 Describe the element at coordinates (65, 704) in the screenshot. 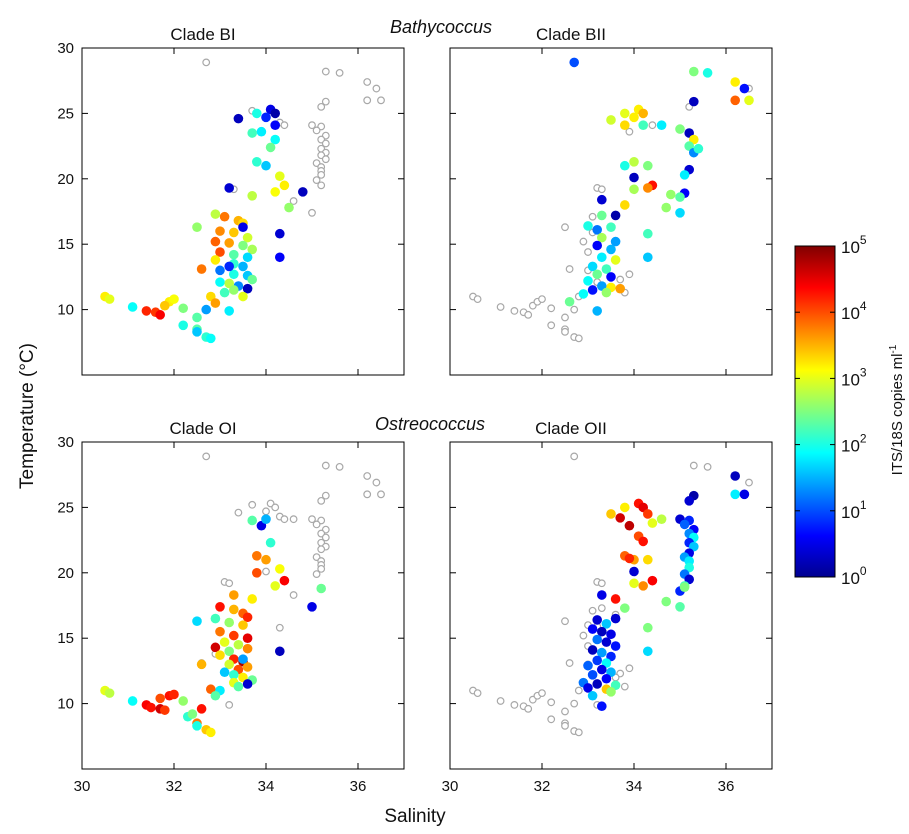

I see `y-tick-label: 10` at that location.